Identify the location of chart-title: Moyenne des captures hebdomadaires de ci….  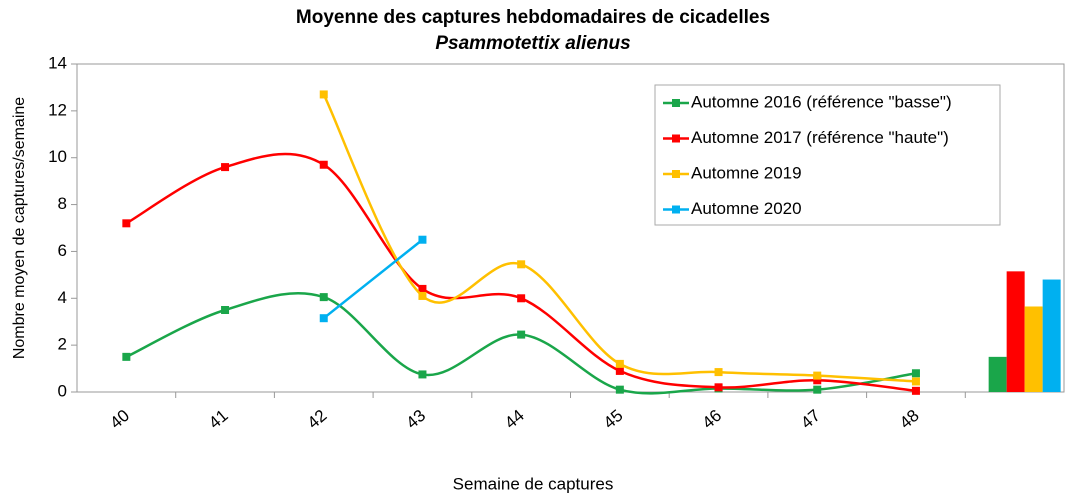
(533, 17).